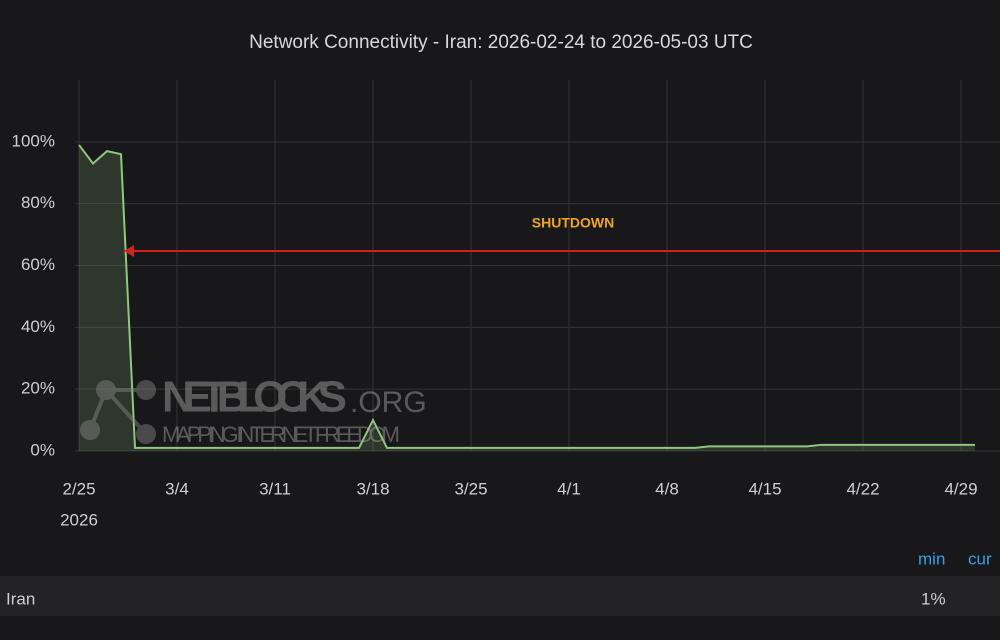 Image resolution: width=1000 pixels, height=640 pixels. I want to click on watermark-tagline: MAPPING INTERNET FREEDOM, so click(281, 434).